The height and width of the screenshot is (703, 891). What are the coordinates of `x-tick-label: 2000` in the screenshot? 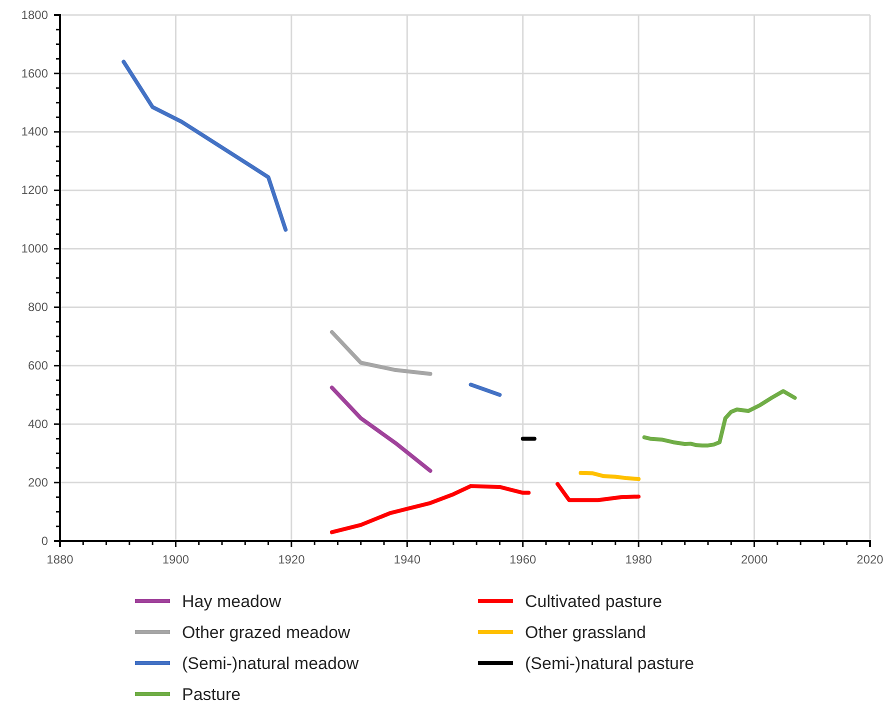 It's located at (754, 559).